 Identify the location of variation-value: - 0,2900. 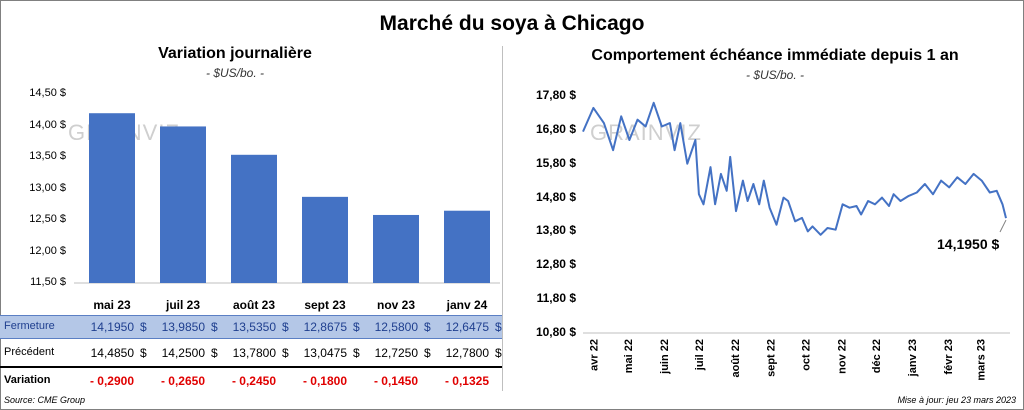
(111, 381).